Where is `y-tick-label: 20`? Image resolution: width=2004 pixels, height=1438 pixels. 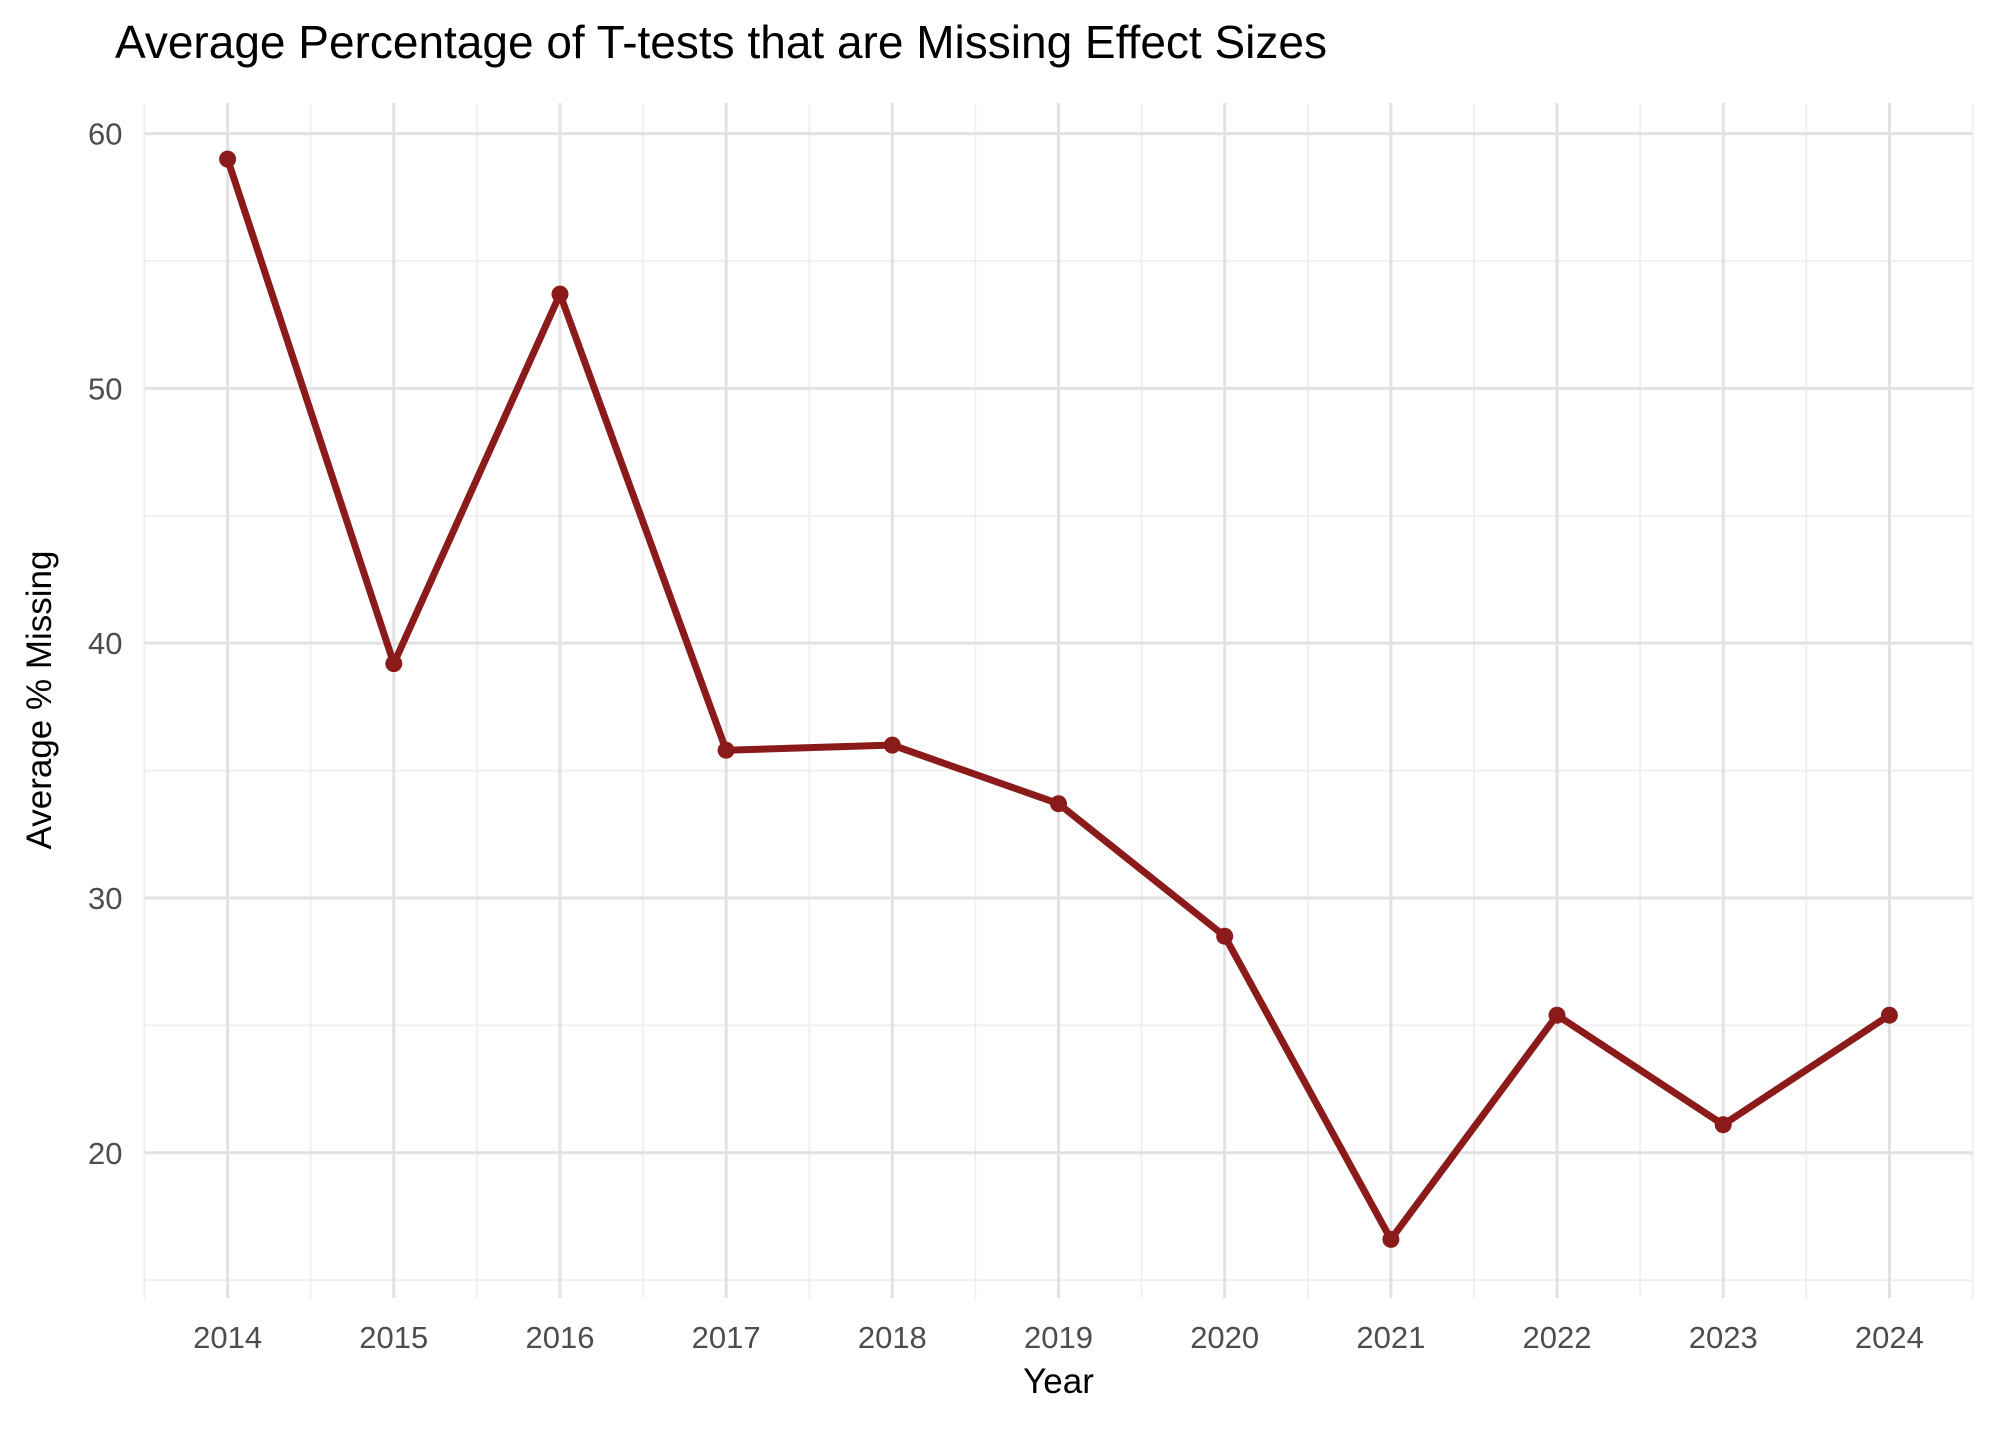 y-tick-label: 20 is located at coordinates (105, 1153).